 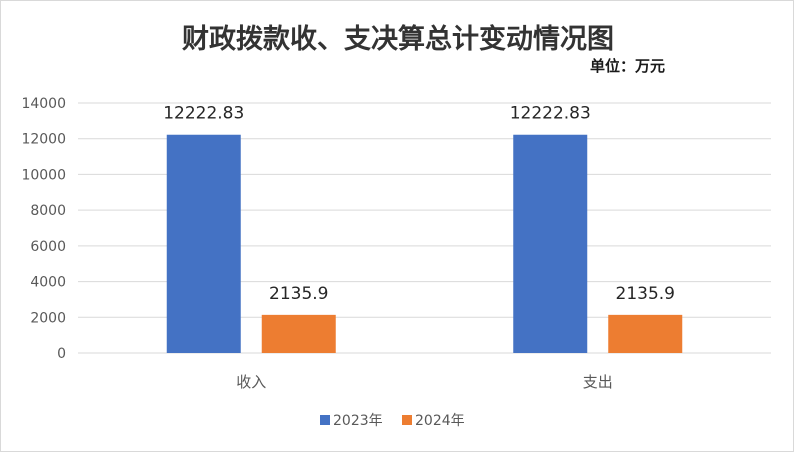 I want to click on y-tick-label: 14000, so click(x=43, y=104).